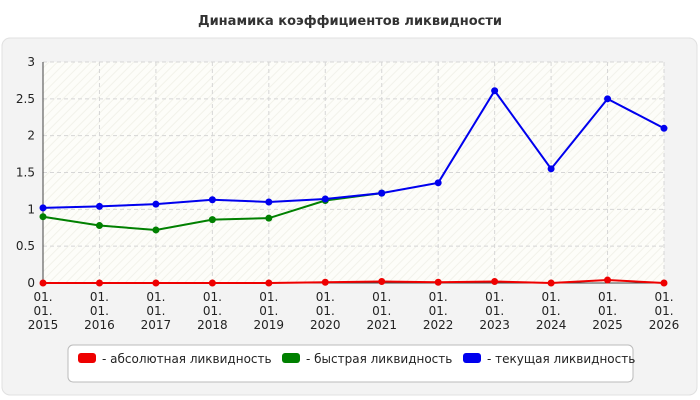  What do you see at coordinates (31, 62) in the screenshot?
I see `y-tick-label: 3` at bounding box center [31, 62].